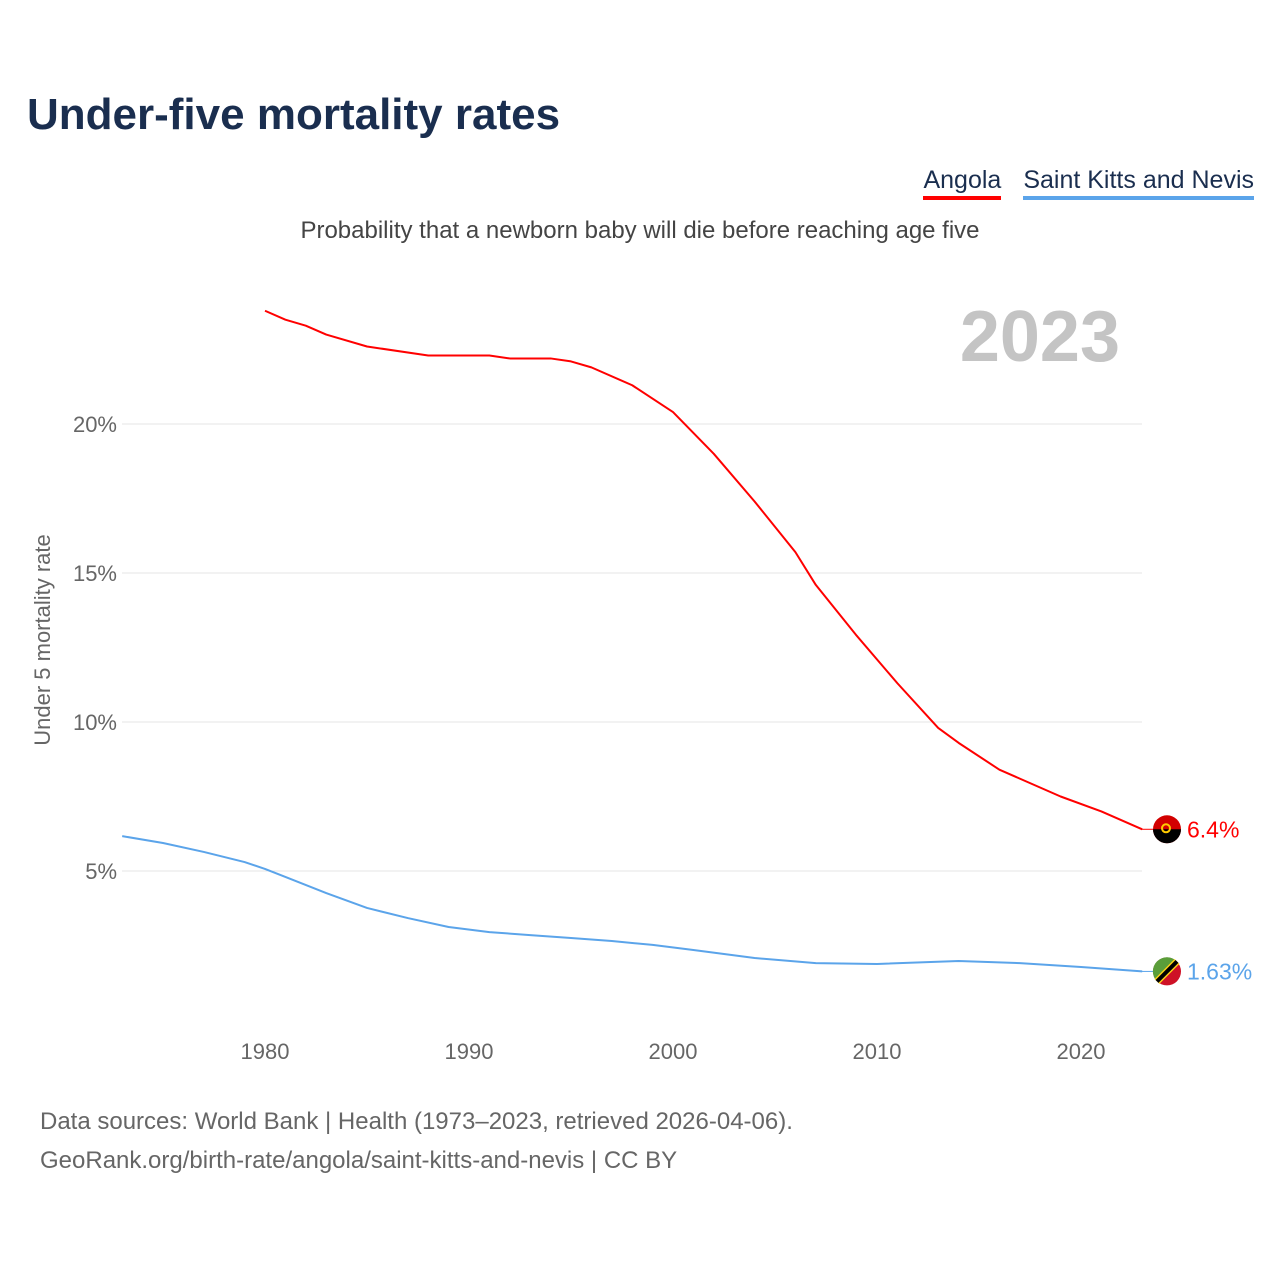  What do you see at coordinates (95, 722) in the screenshot?
I see `y-tick-label: 10%` at bounding box center [95, 722].